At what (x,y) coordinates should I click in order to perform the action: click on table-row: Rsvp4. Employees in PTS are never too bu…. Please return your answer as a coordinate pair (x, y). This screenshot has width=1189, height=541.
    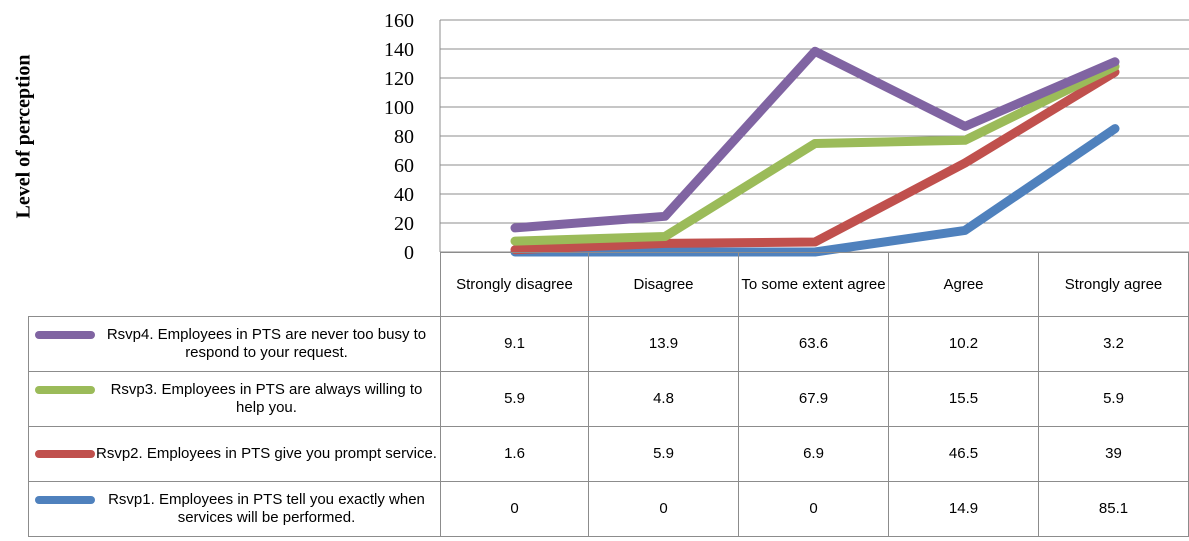
    Looking at the image, I should click on (608, 344).